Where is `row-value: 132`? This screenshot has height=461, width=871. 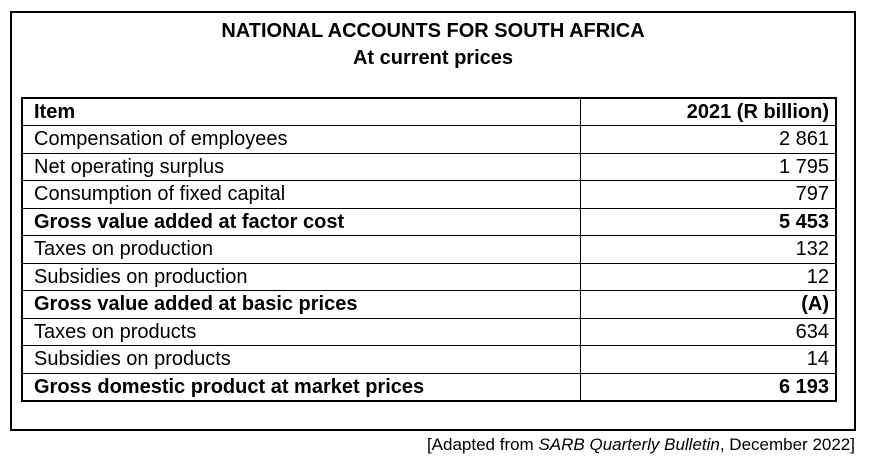 row-value: 132 is located at coordinates (708, 249).